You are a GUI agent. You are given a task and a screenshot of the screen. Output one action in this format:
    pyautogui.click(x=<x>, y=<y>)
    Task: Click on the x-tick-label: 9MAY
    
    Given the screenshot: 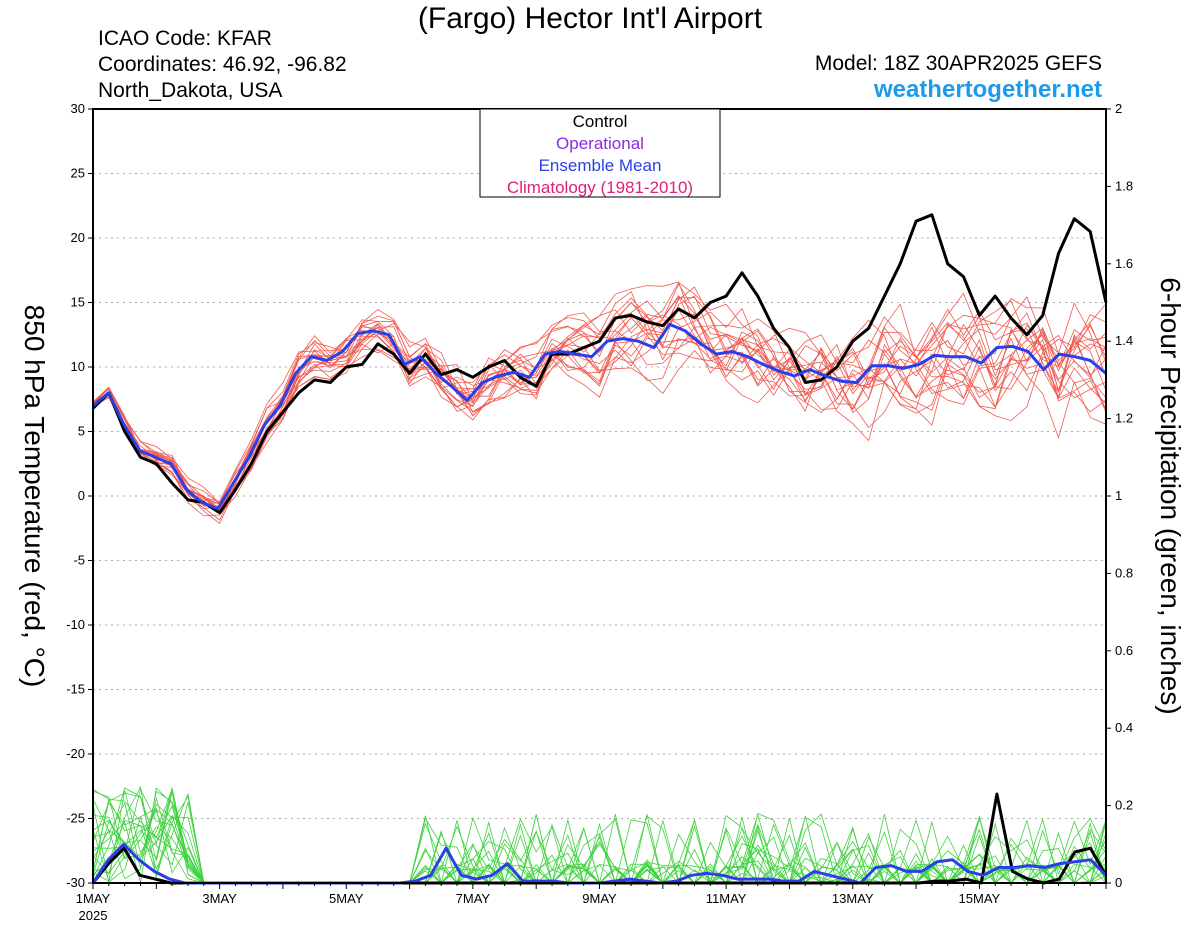 What is the action you would take?
    pyautogui.click(x=599, y=898)
    